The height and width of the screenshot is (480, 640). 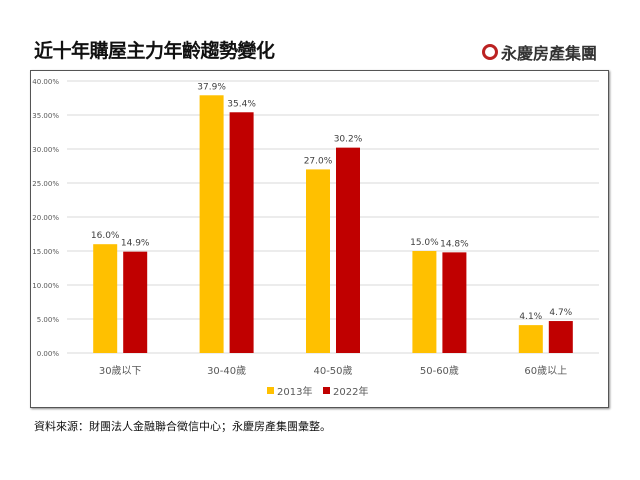 What do you see at coordinates (45, 286) in the screenshot?
I see `y-tick-label: 10.00%` at bounding box center [45, 286].